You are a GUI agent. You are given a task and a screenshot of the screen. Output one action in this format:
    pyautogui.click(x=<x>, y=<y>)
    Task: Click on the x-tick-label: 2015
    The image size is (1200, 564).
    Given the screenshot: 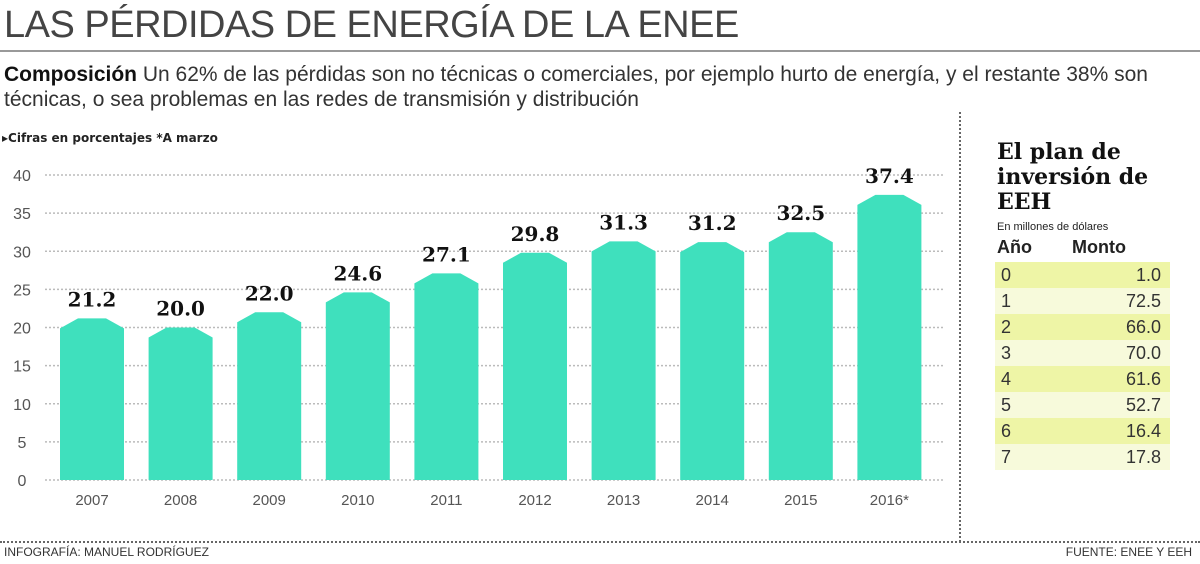 What is the action you would take?
    pyautogui.click(x=800, y=500)
    